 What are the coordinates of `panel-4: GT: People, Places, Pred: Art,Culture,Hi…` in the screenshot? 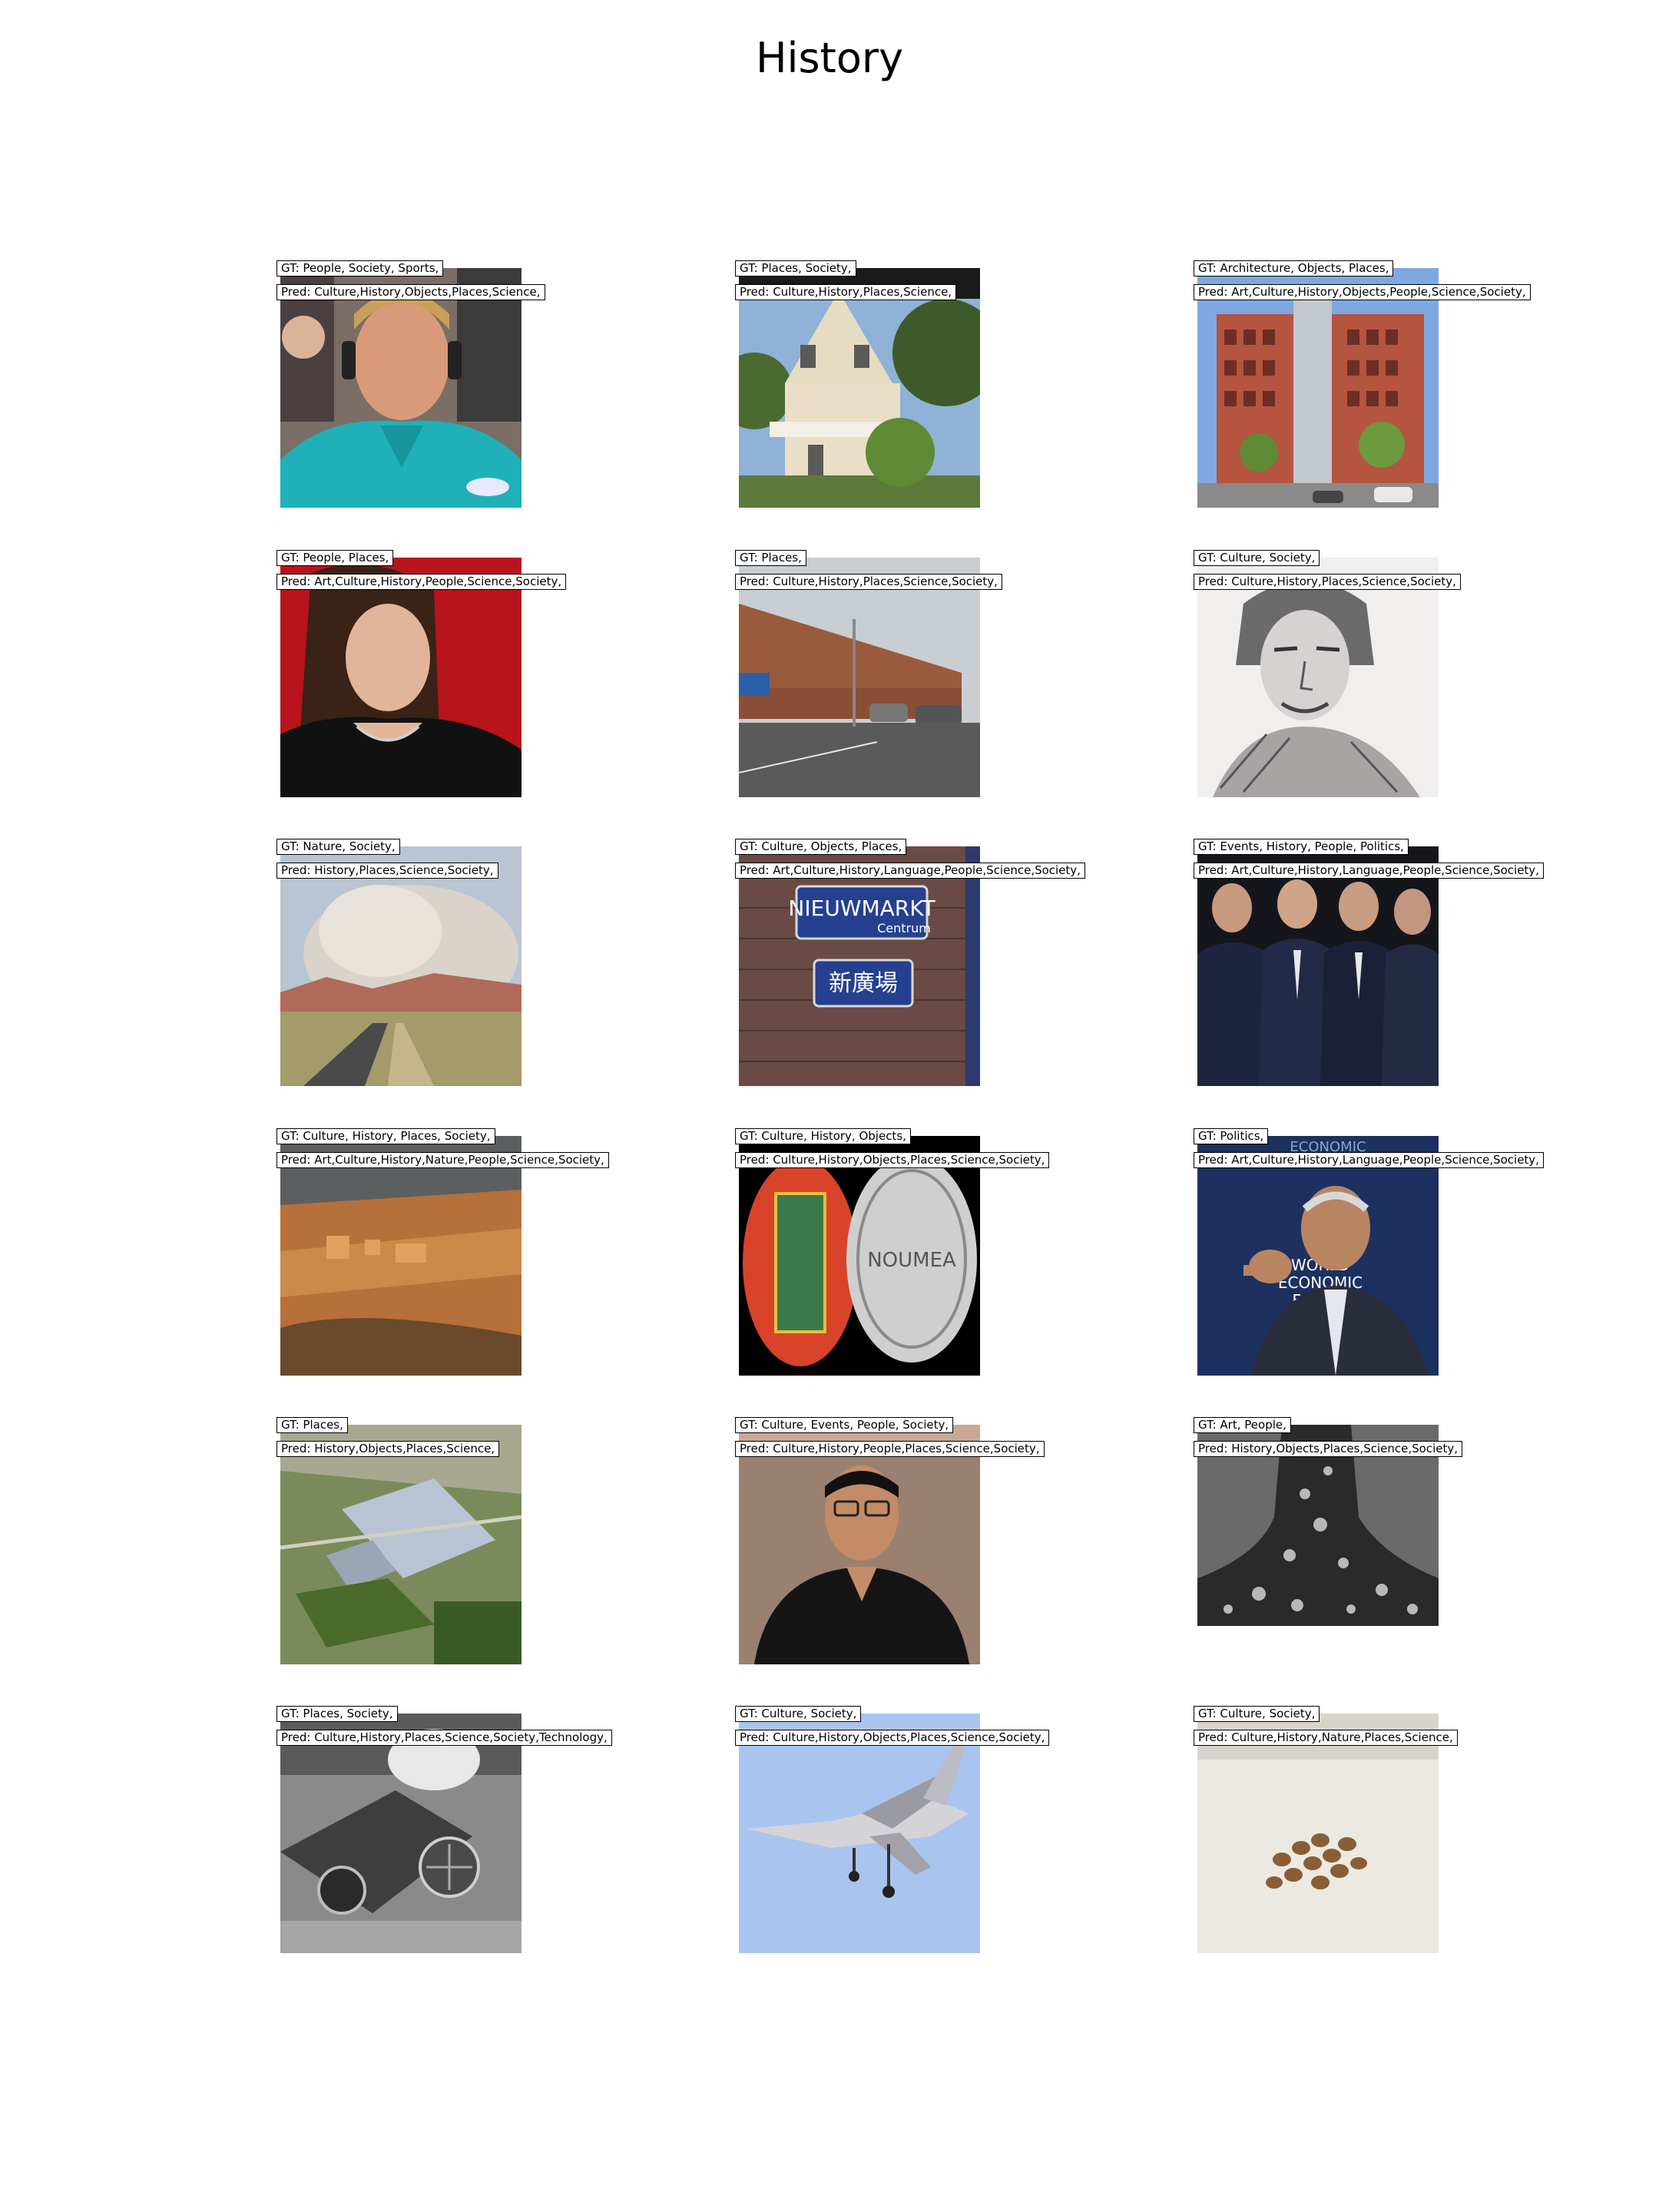 It's located at (422, 673).